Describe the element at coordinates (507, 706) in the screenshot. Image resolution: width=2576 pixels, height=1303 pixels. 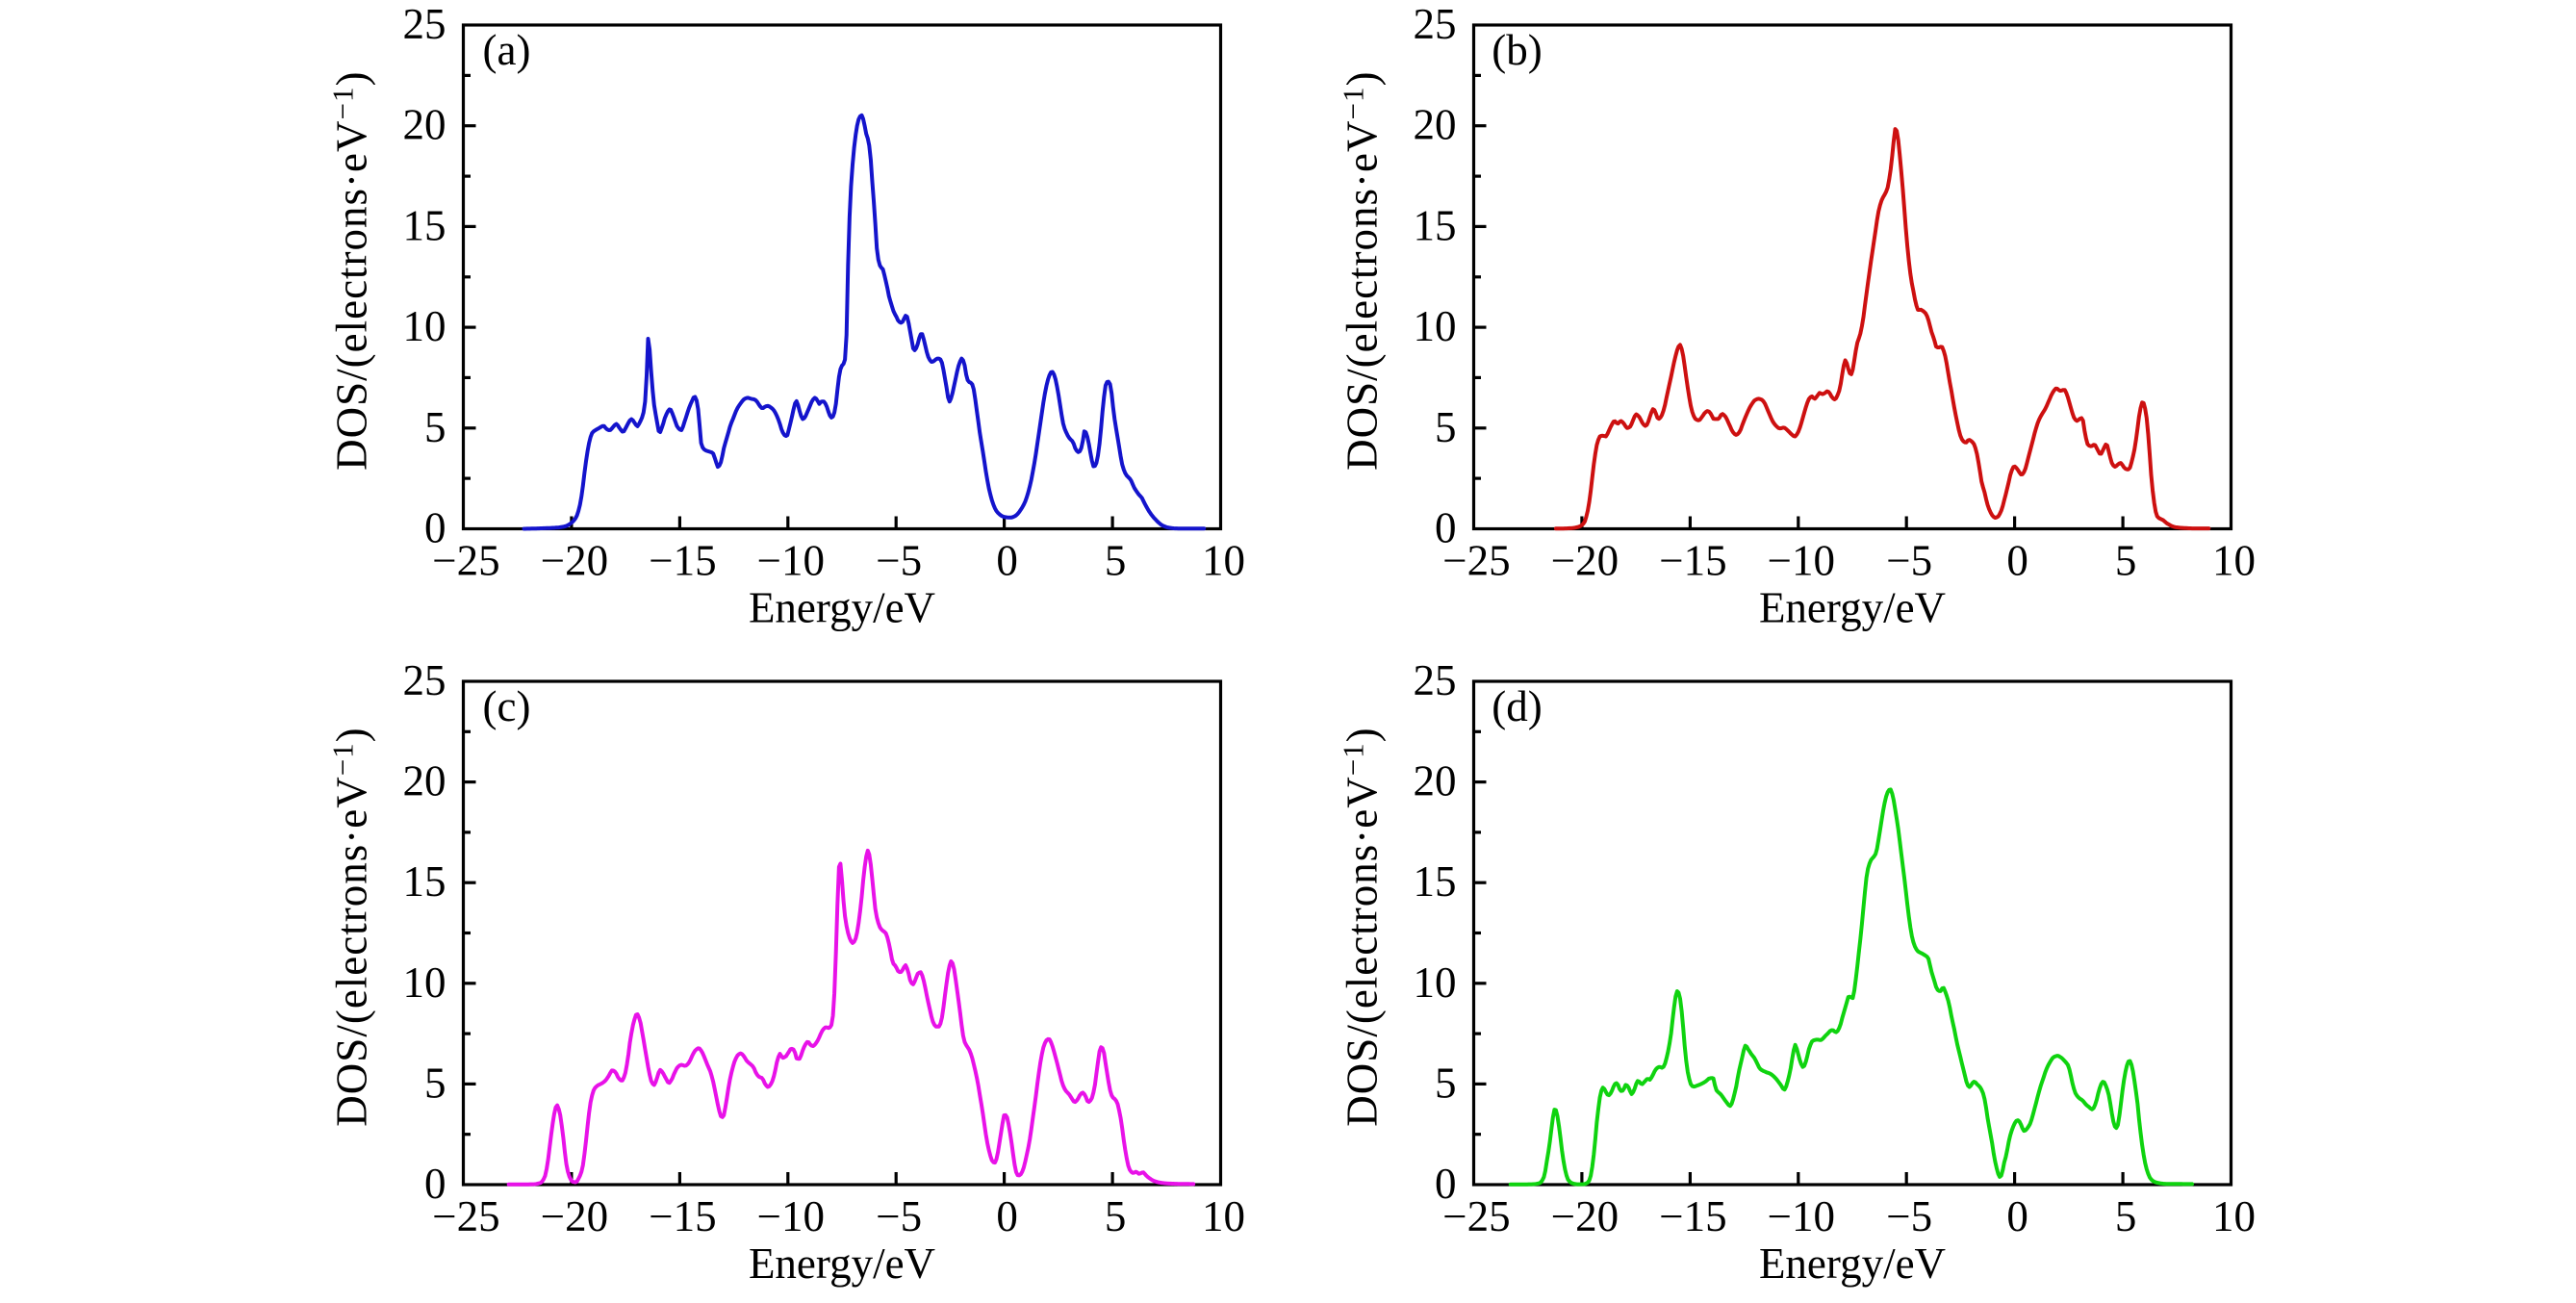
I see `svg-text: (c)` at that location.